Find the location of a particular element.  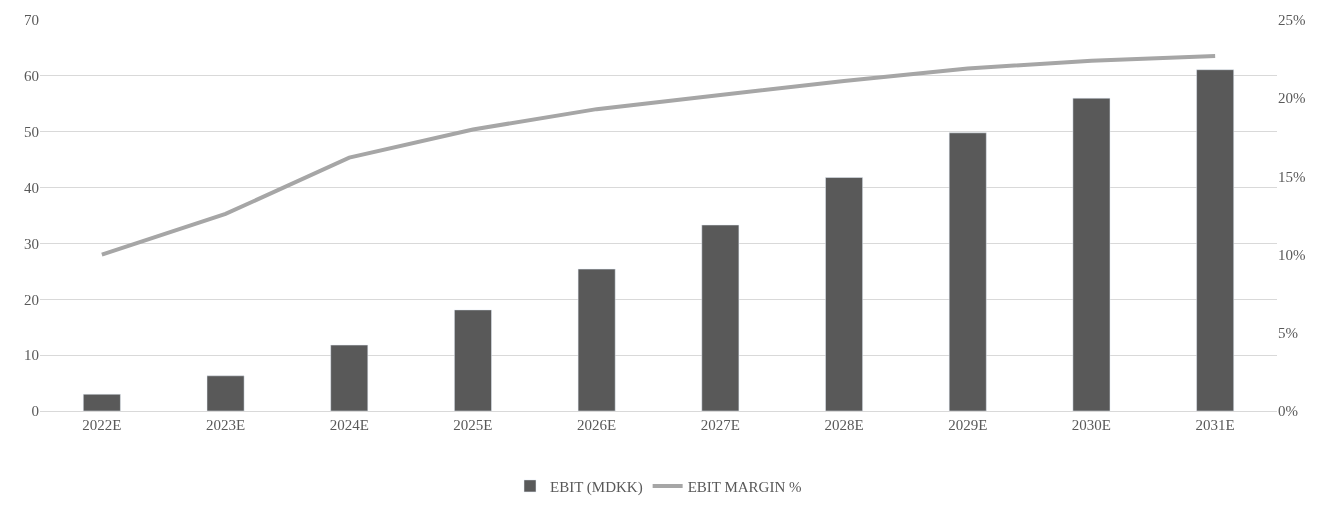

y2-tick-label: 20% is located at coordinates (1292, 98).